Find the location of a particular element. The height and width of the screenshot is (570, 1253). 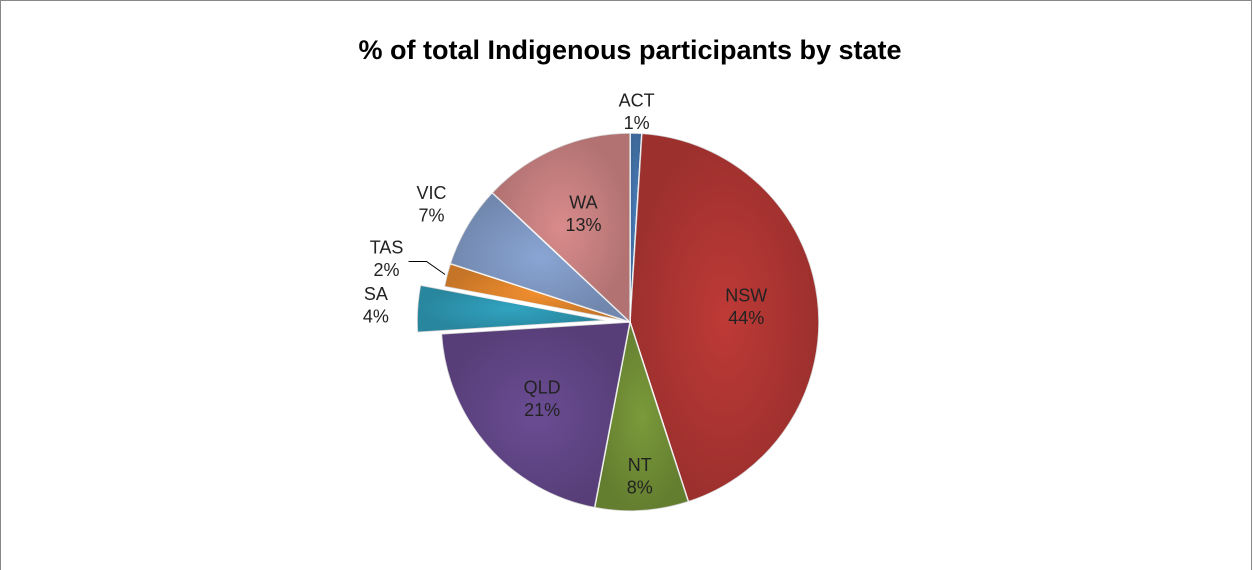

slice-category: NT is located at coordinates (640, 465).